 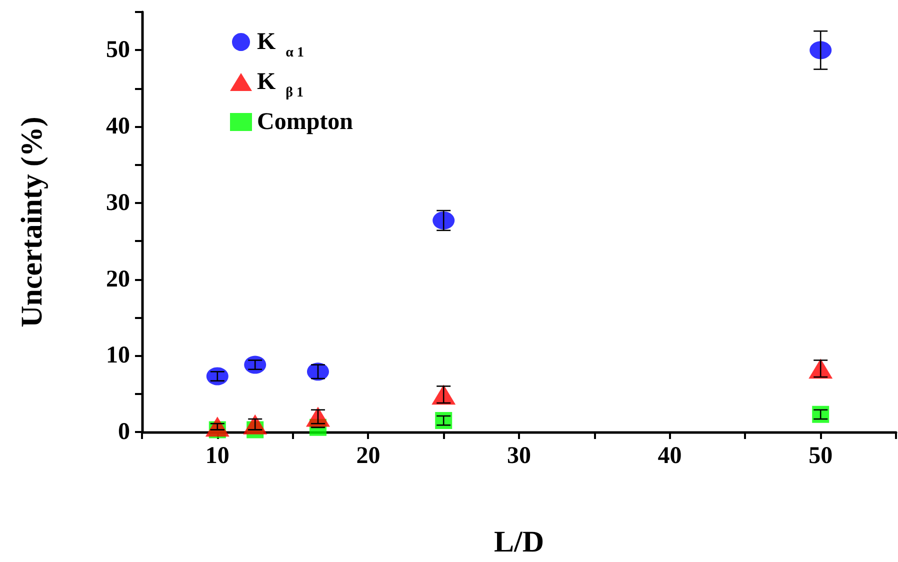 What do you see at coordinates (118, 355) in the screenshot?
I see `y-tick-label: 10` at bounding box center [118, 355].